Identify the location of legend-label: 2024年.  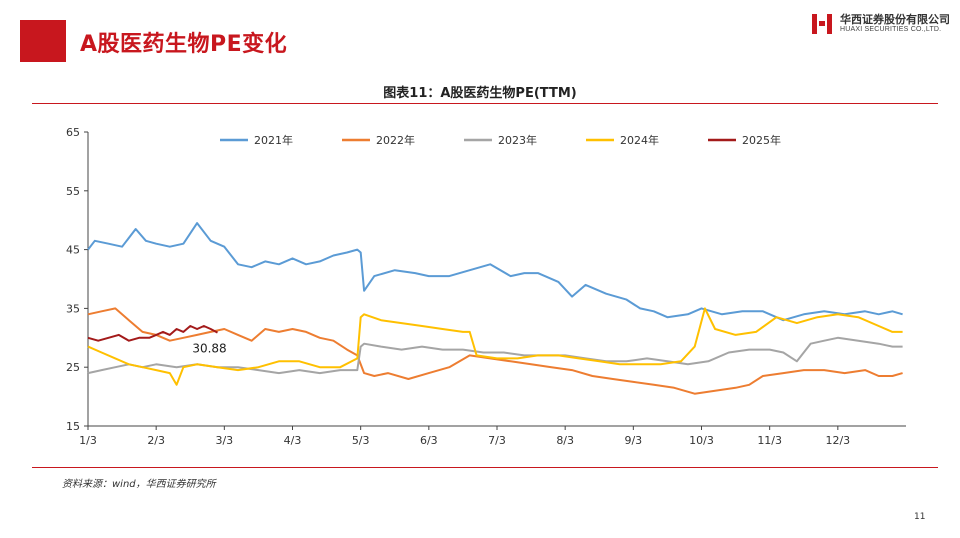
(639, 140).